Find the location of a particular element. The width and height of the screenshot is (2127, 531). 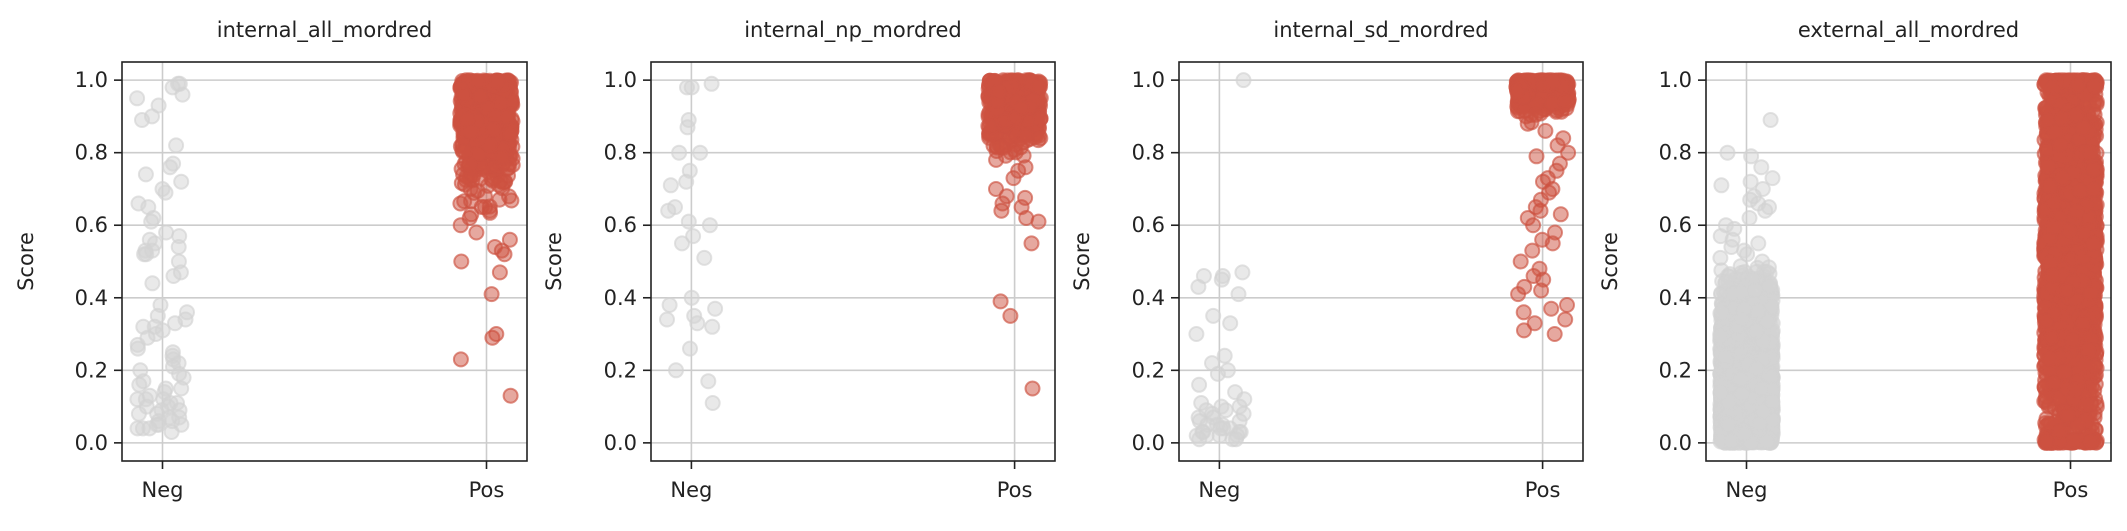

panel-title: internal_sd_mordred is located at coordinates (1380, 30).